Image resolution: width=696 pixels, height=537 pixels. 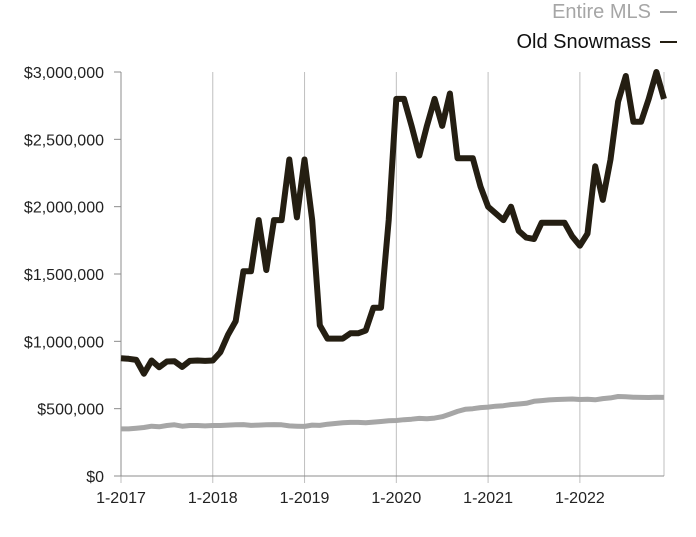 What do you see at coordinates (584, 42) in the screenshot?
I see `legend-label: Old Snowmass` at bounding box center [584, 42].